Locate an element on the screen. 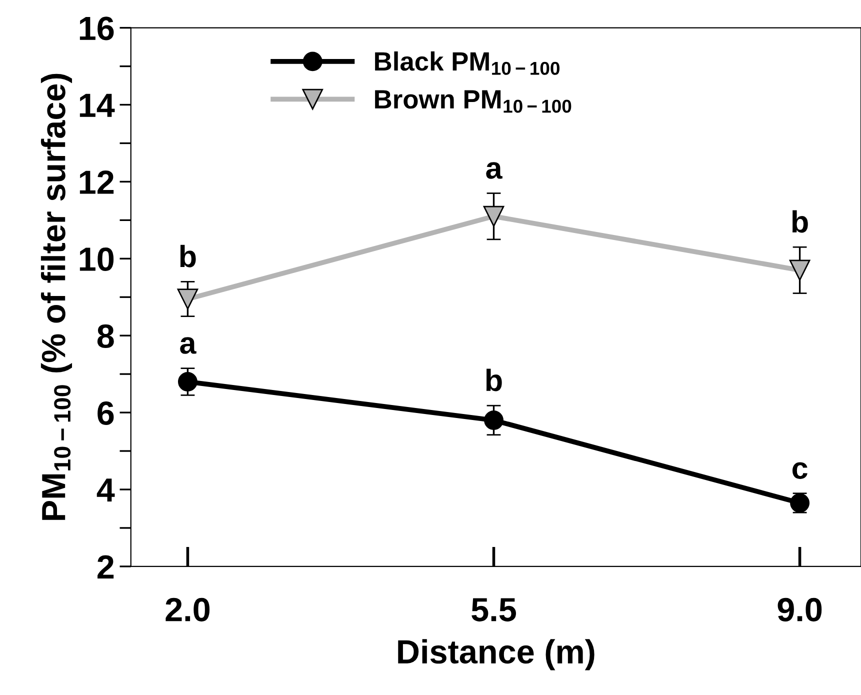 This screenshot has height=695, width=861. x-tick-label: 9.0 is located at coordinates (800, 610).